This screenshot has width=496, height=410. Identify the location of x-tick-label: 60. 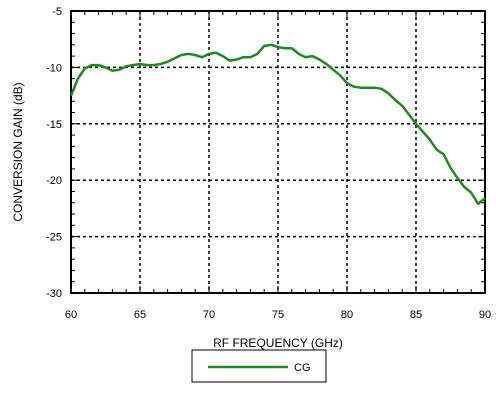
(71, 315).